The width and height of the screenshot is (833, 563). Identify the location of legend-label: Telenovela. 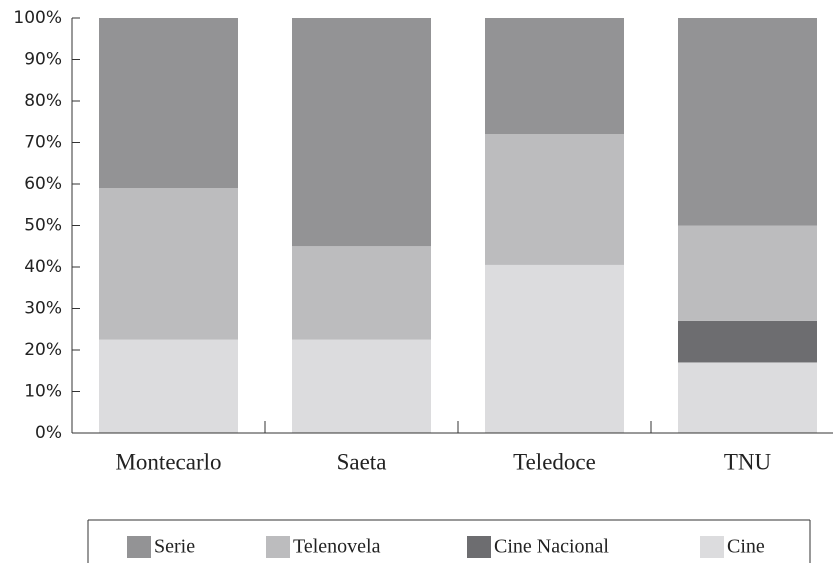
(337, 547).